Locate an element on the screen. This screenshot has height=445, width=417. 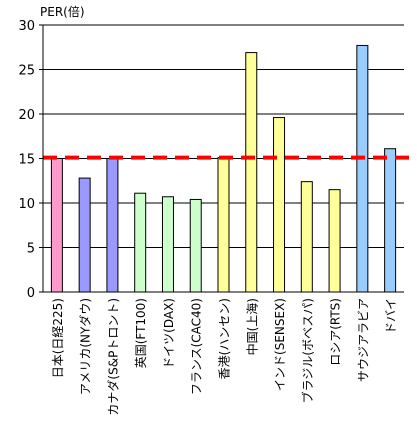
x-tick-label: フランス(CAC40) is located at coordinates (197, 346).